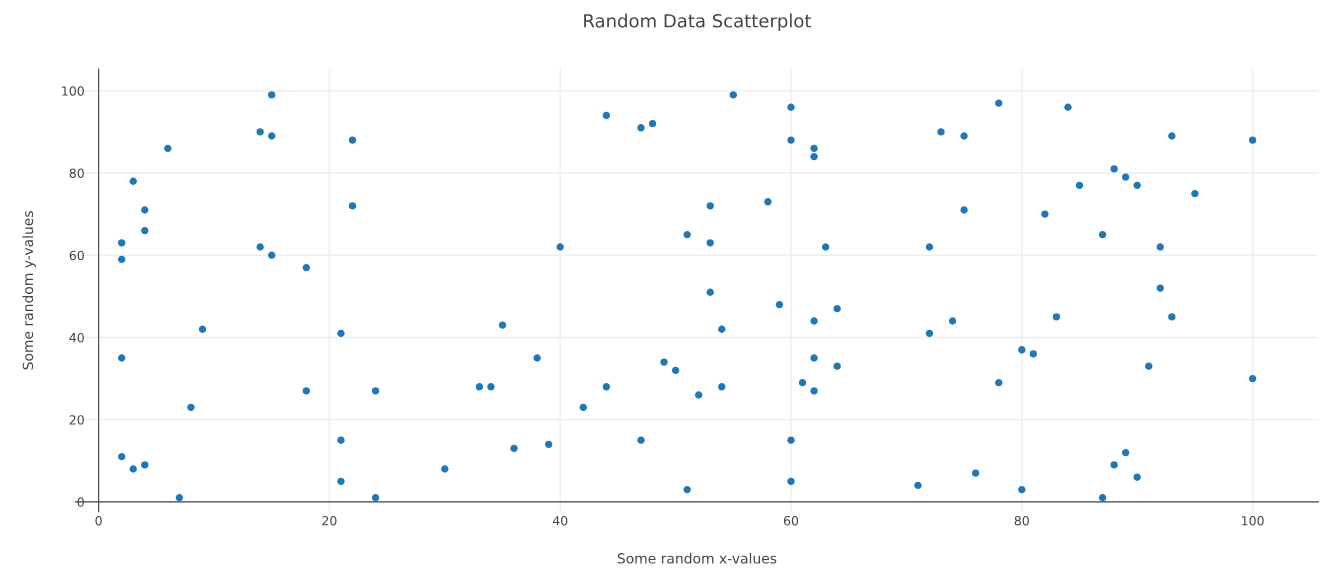 This screenshot has height=575, width=1325. What do you see at coordinates (98, 520) in the screenshot?
I see `x-tick-label: 0` at bounding box center [98, 520].